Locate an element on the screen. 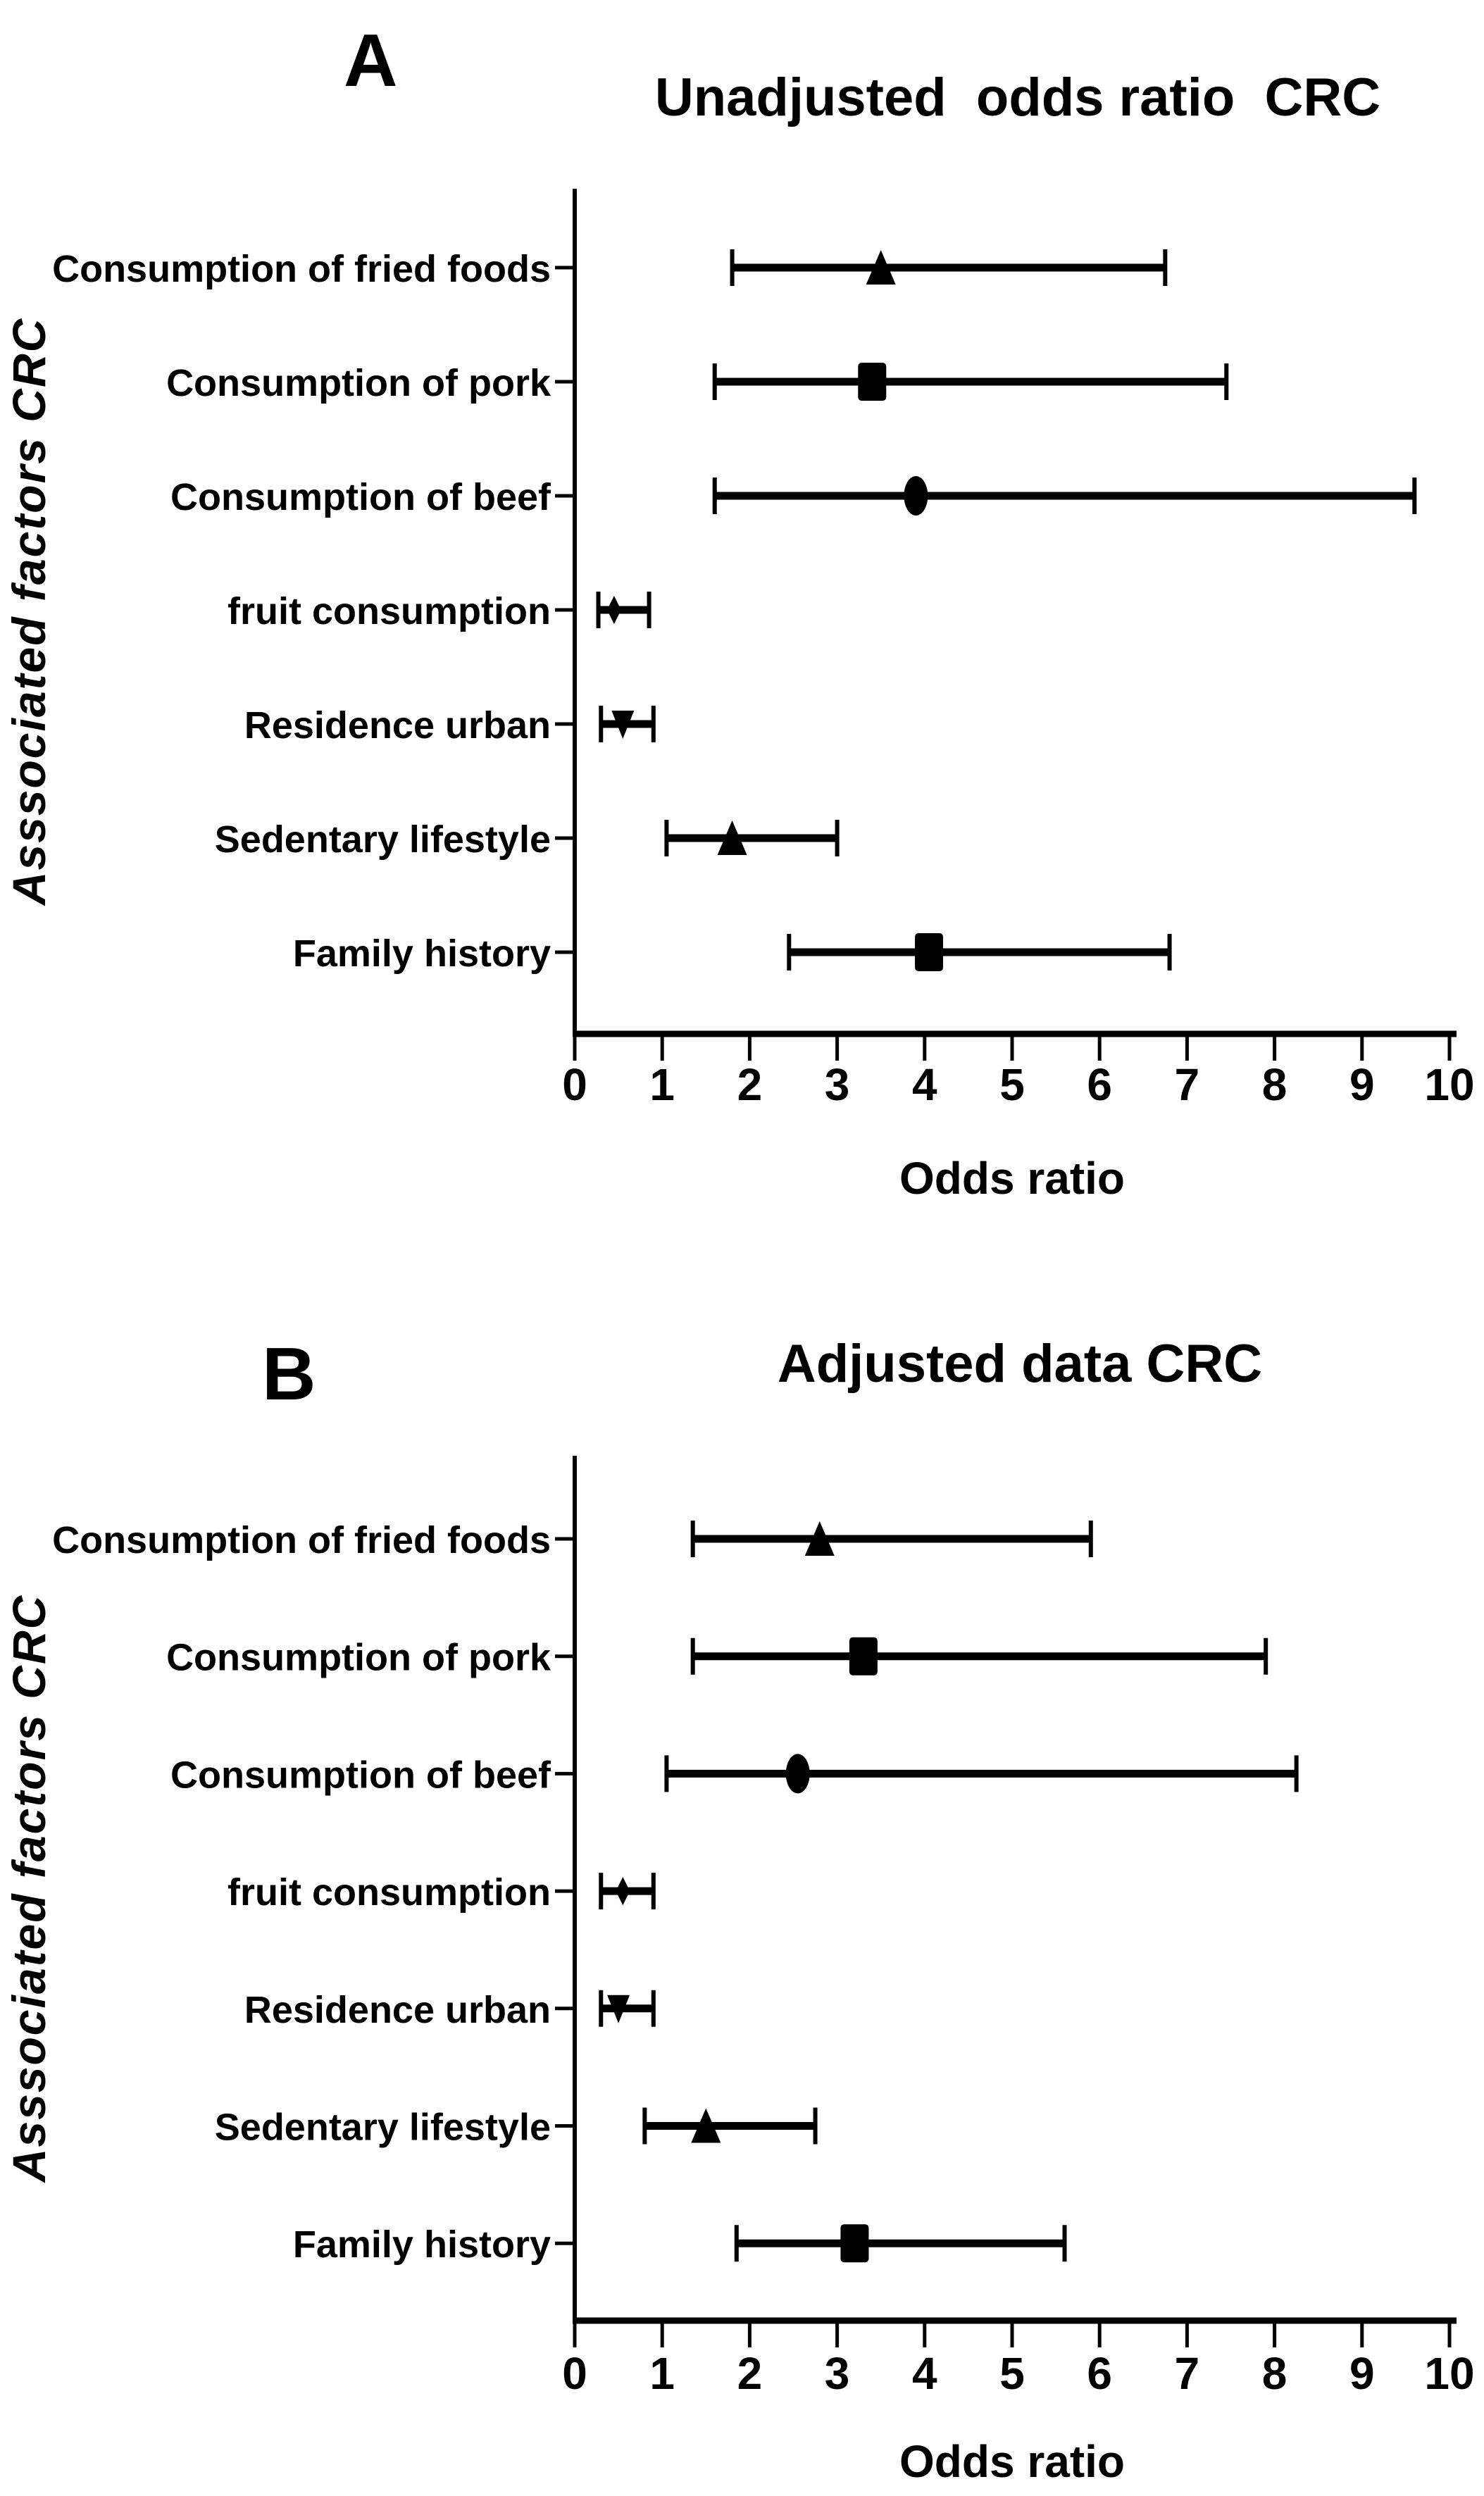  panel-a-label: A is located at coordinates (371, 60).